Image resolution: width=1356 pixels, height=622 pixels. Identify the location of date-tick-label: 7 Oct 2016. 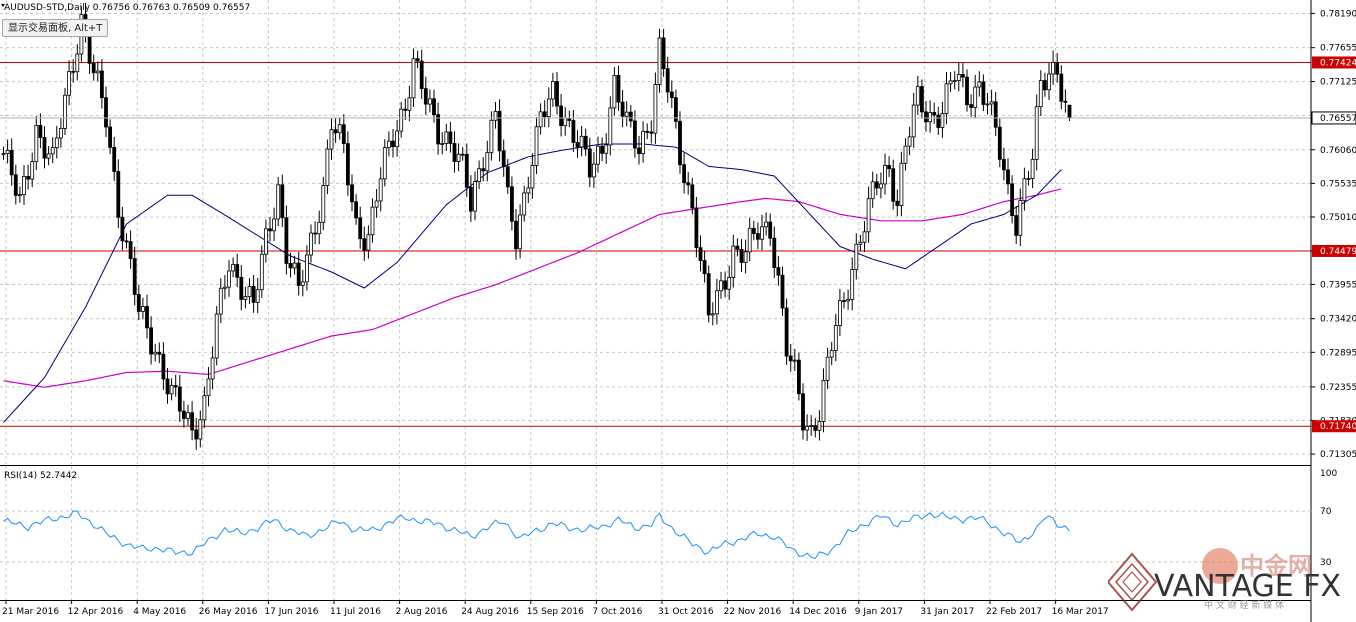
(617, 612).